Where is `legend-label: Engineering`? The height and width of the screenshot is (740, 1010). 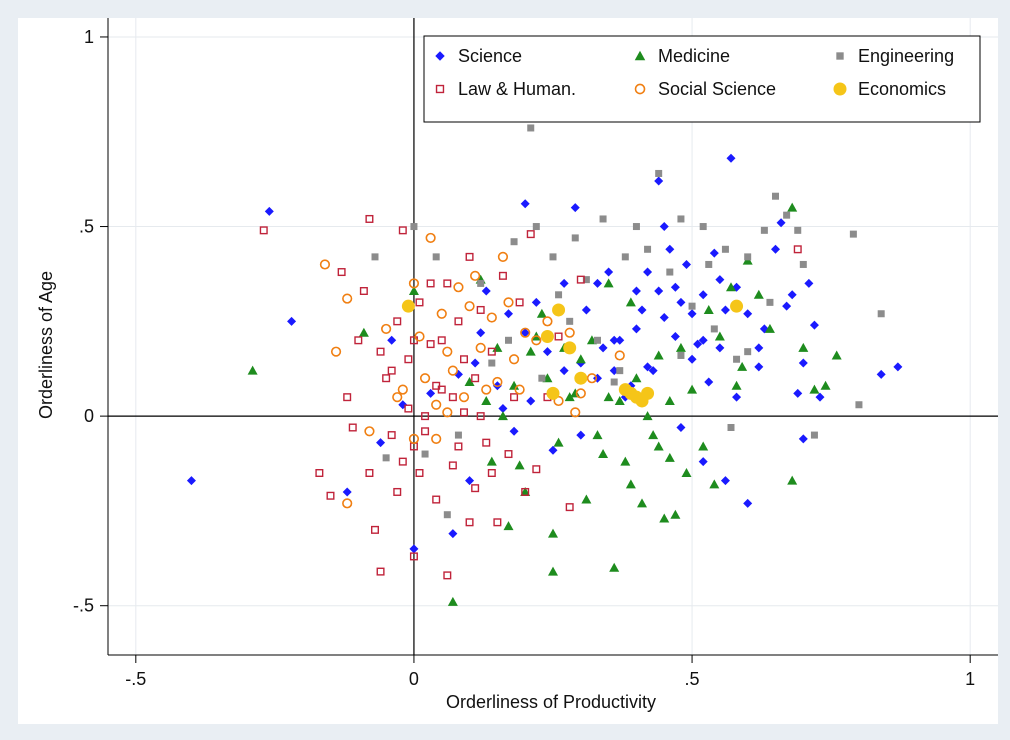 legend-label: Engineering is located at coordinates (906, 56).